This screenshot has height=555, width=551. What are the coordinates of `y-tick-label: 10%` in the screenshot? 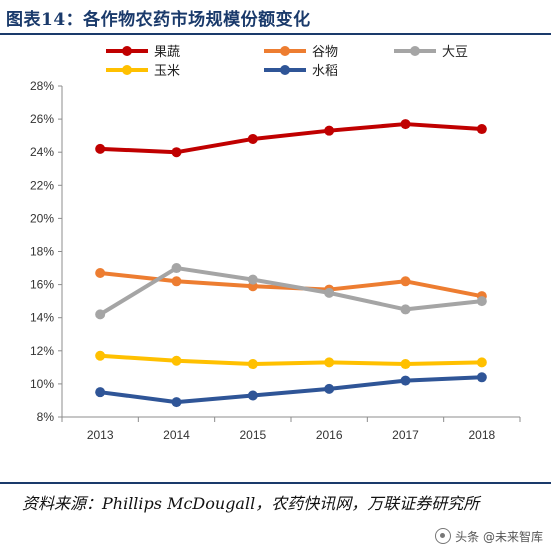 It's located at (42, 384).